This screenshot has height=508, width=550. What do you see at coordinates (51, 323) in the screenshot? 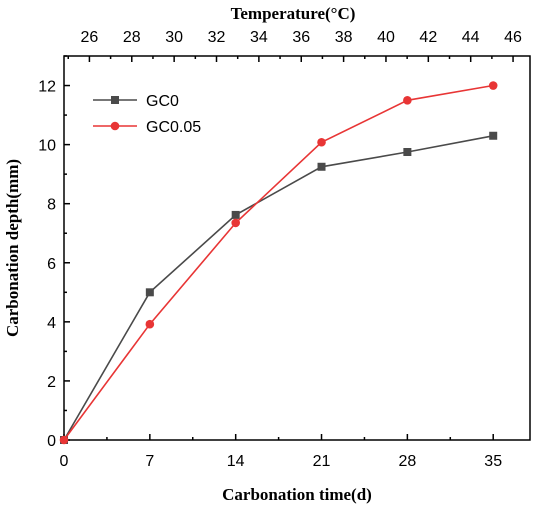
I see `y-tick-label: 4` at bounding box center [51, 323].